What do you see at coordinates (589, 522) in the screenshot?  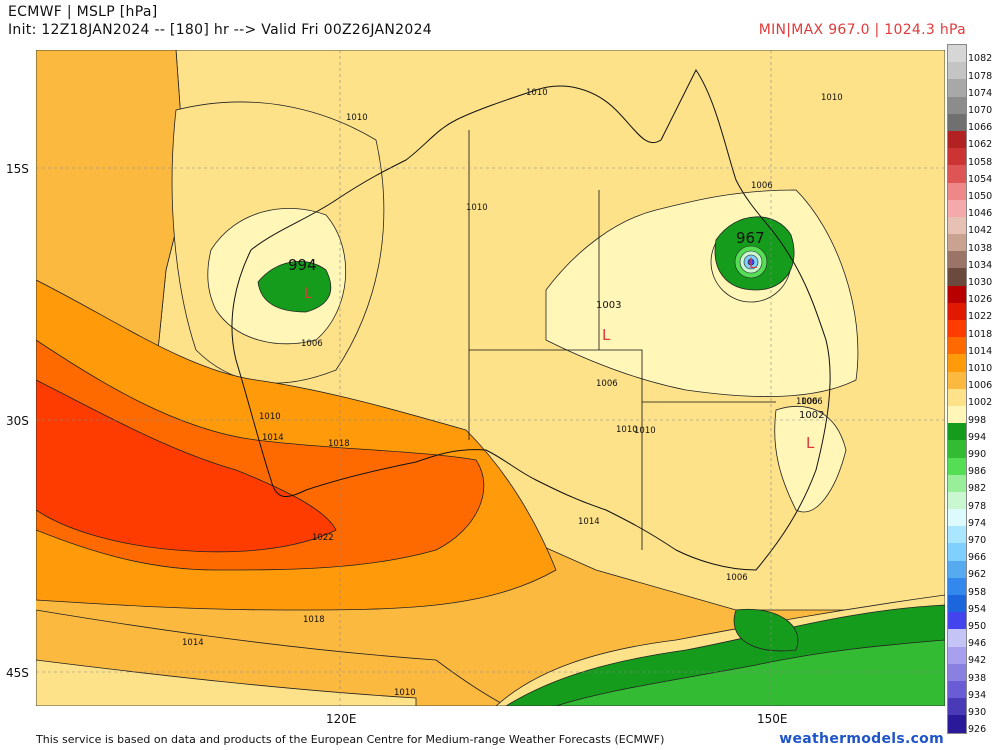 I see `contour-label: 1014` at bounding box center [589, 522].